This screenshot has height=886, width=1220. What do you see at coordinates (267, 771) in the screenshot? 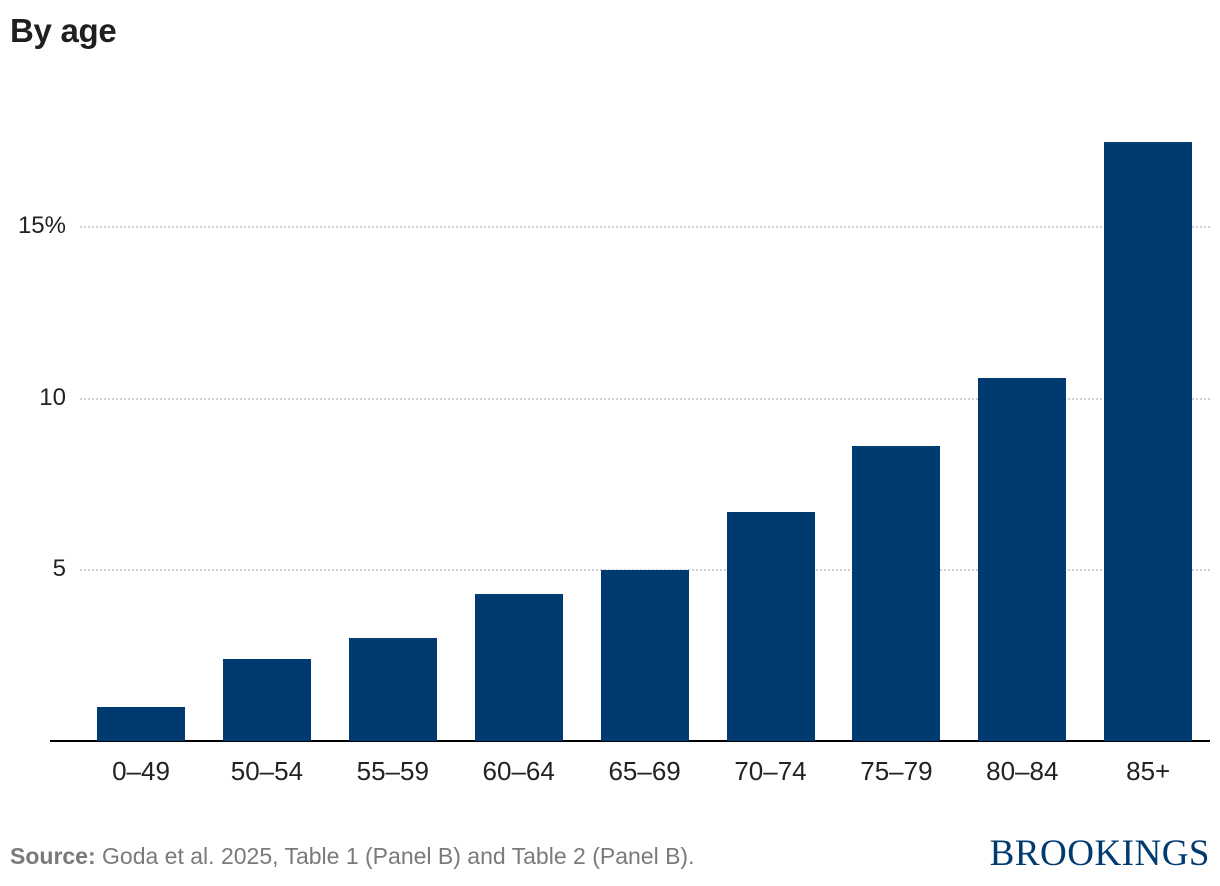
I see `x-tick-label: 50–54` at bounding box center [267, 771].